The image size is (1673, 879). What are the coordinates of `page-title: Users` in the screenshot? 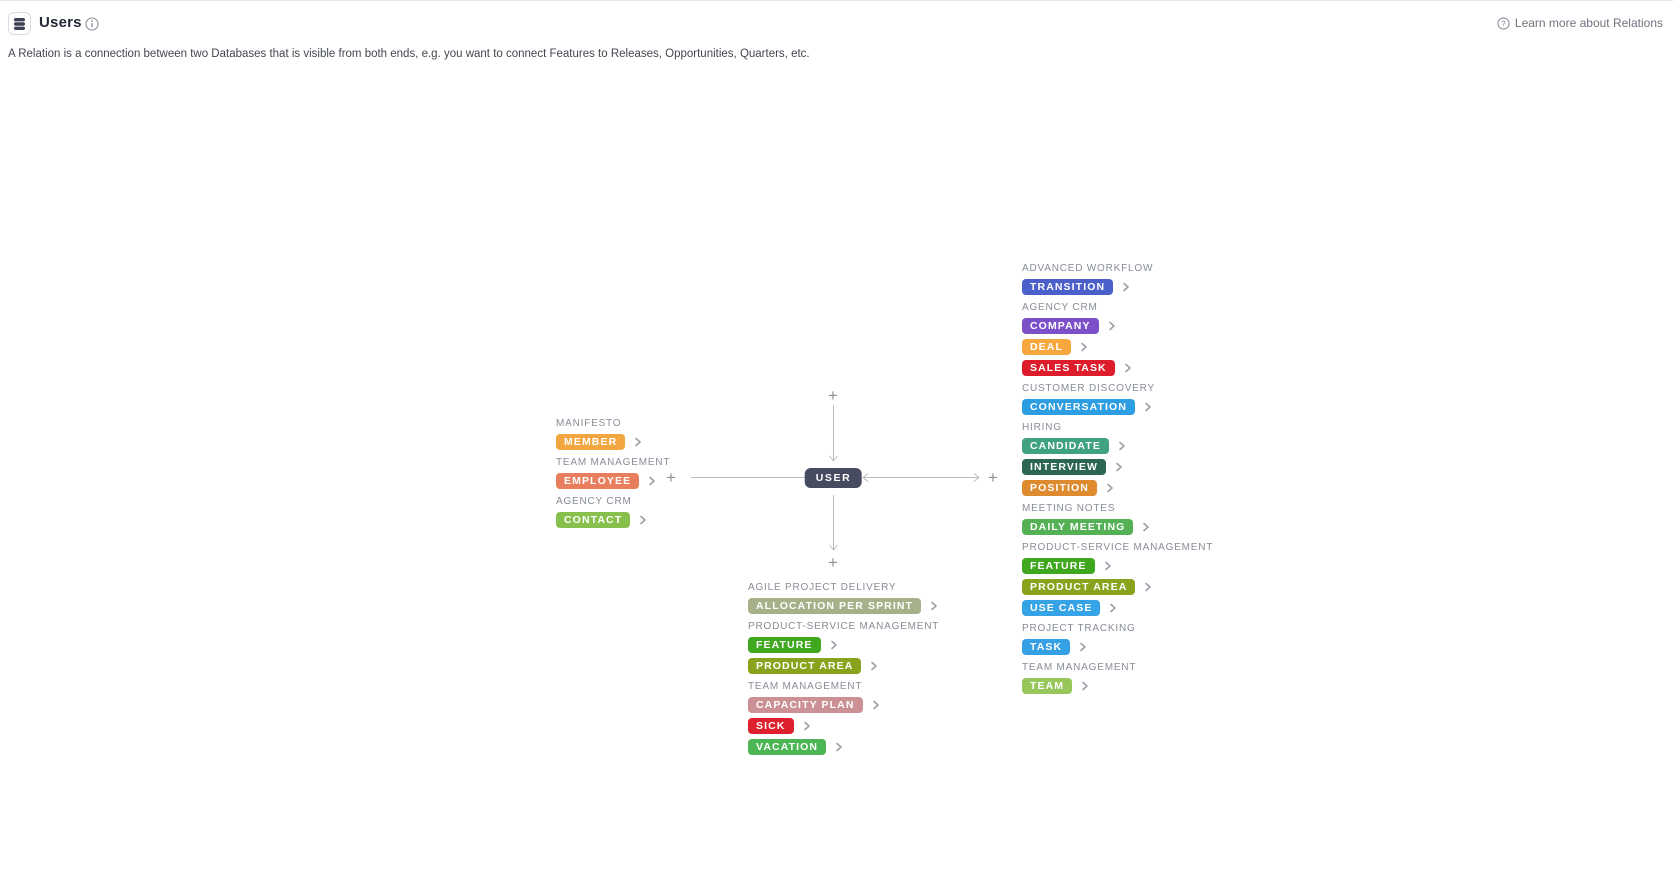 It's located at (60, 22).